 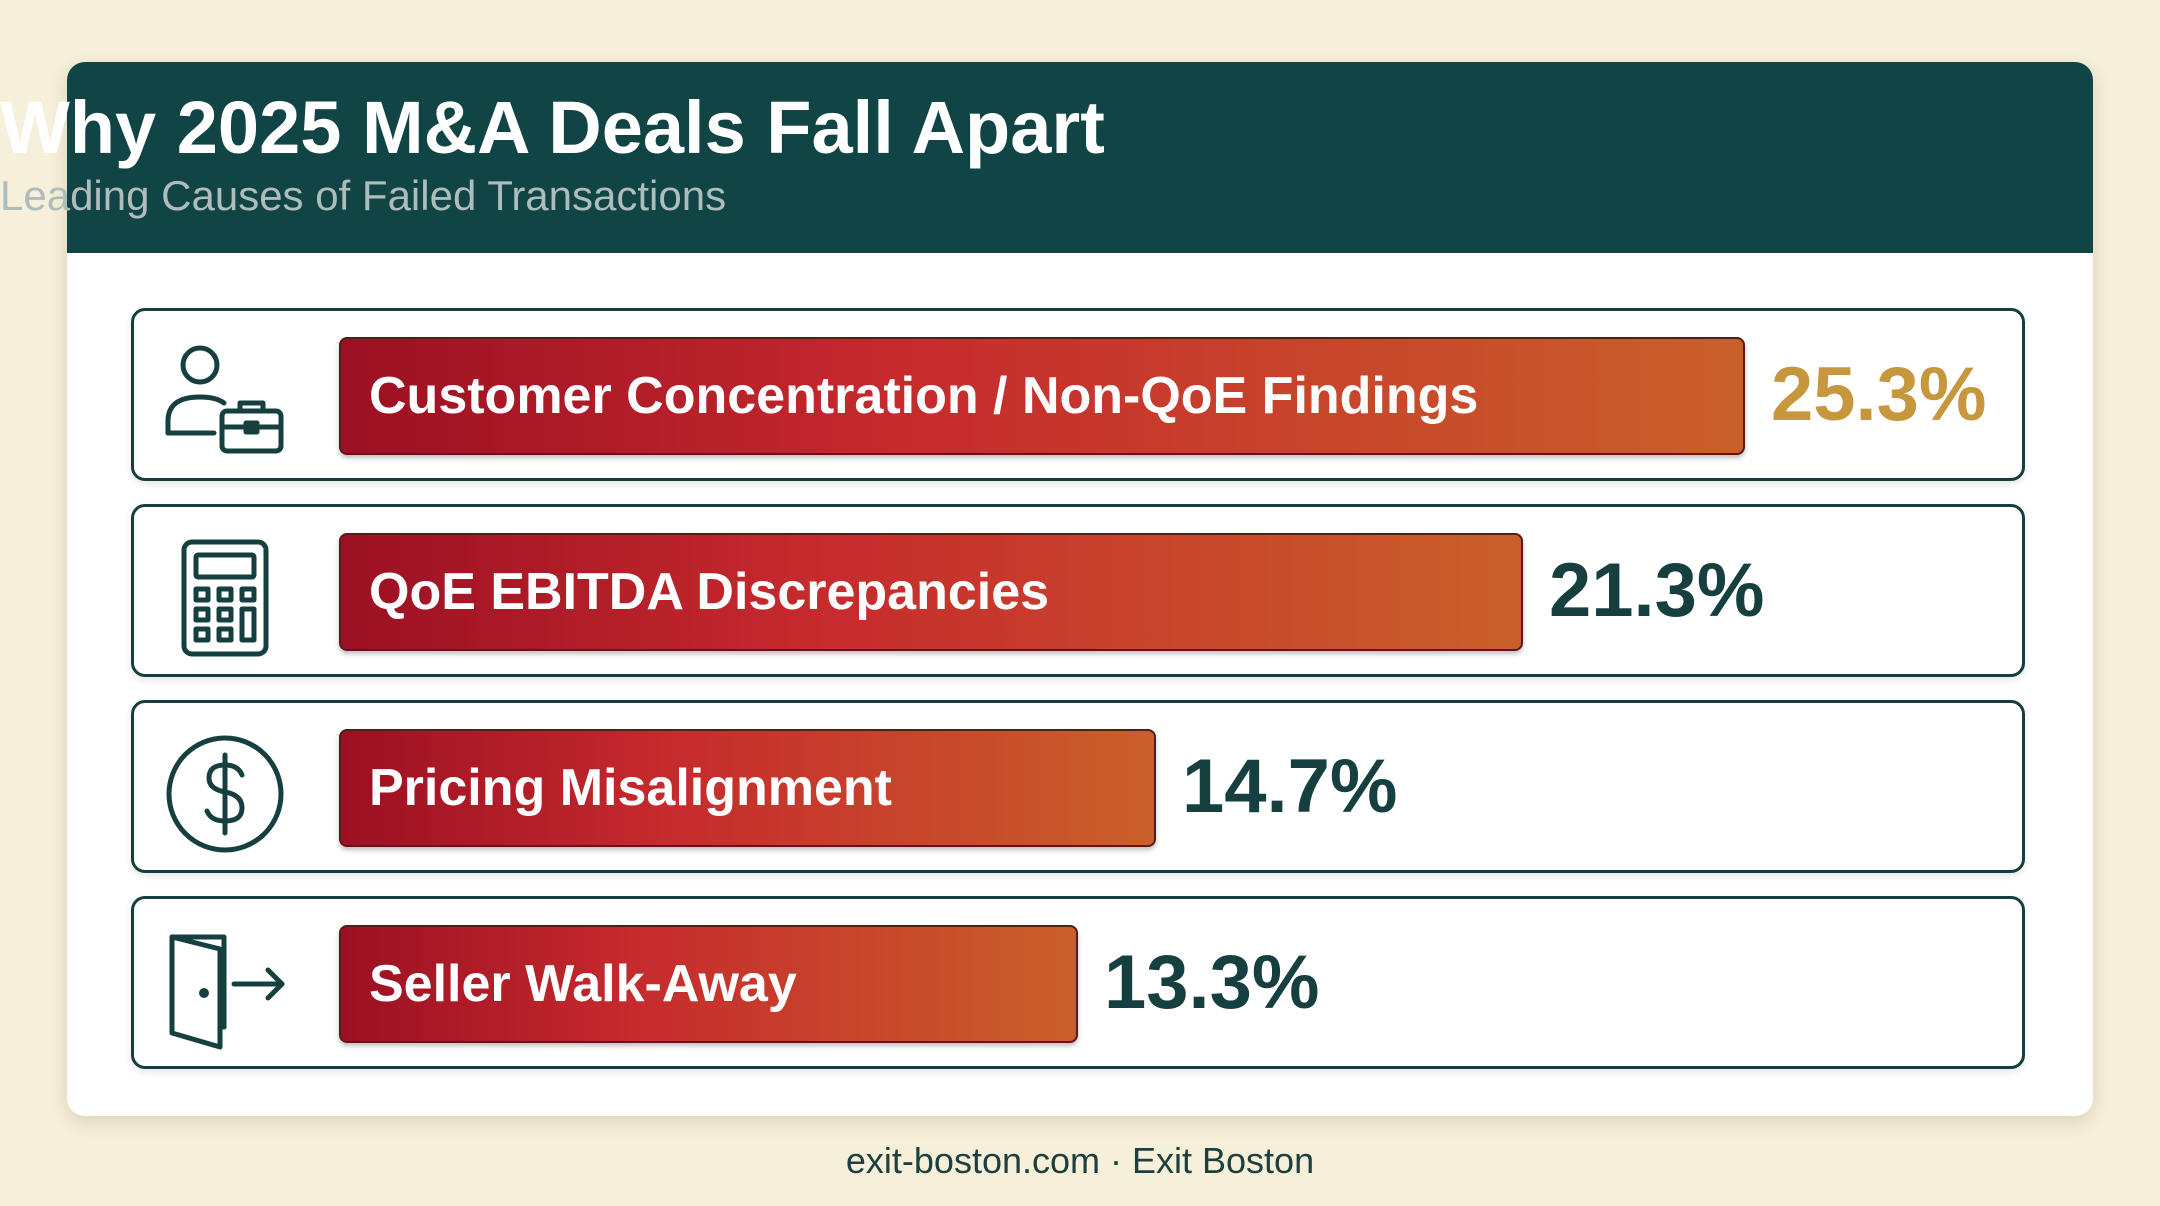 I want to click on footer-credit: exit-boston.com · Exit Boston, so click(x=1080, y=1160).